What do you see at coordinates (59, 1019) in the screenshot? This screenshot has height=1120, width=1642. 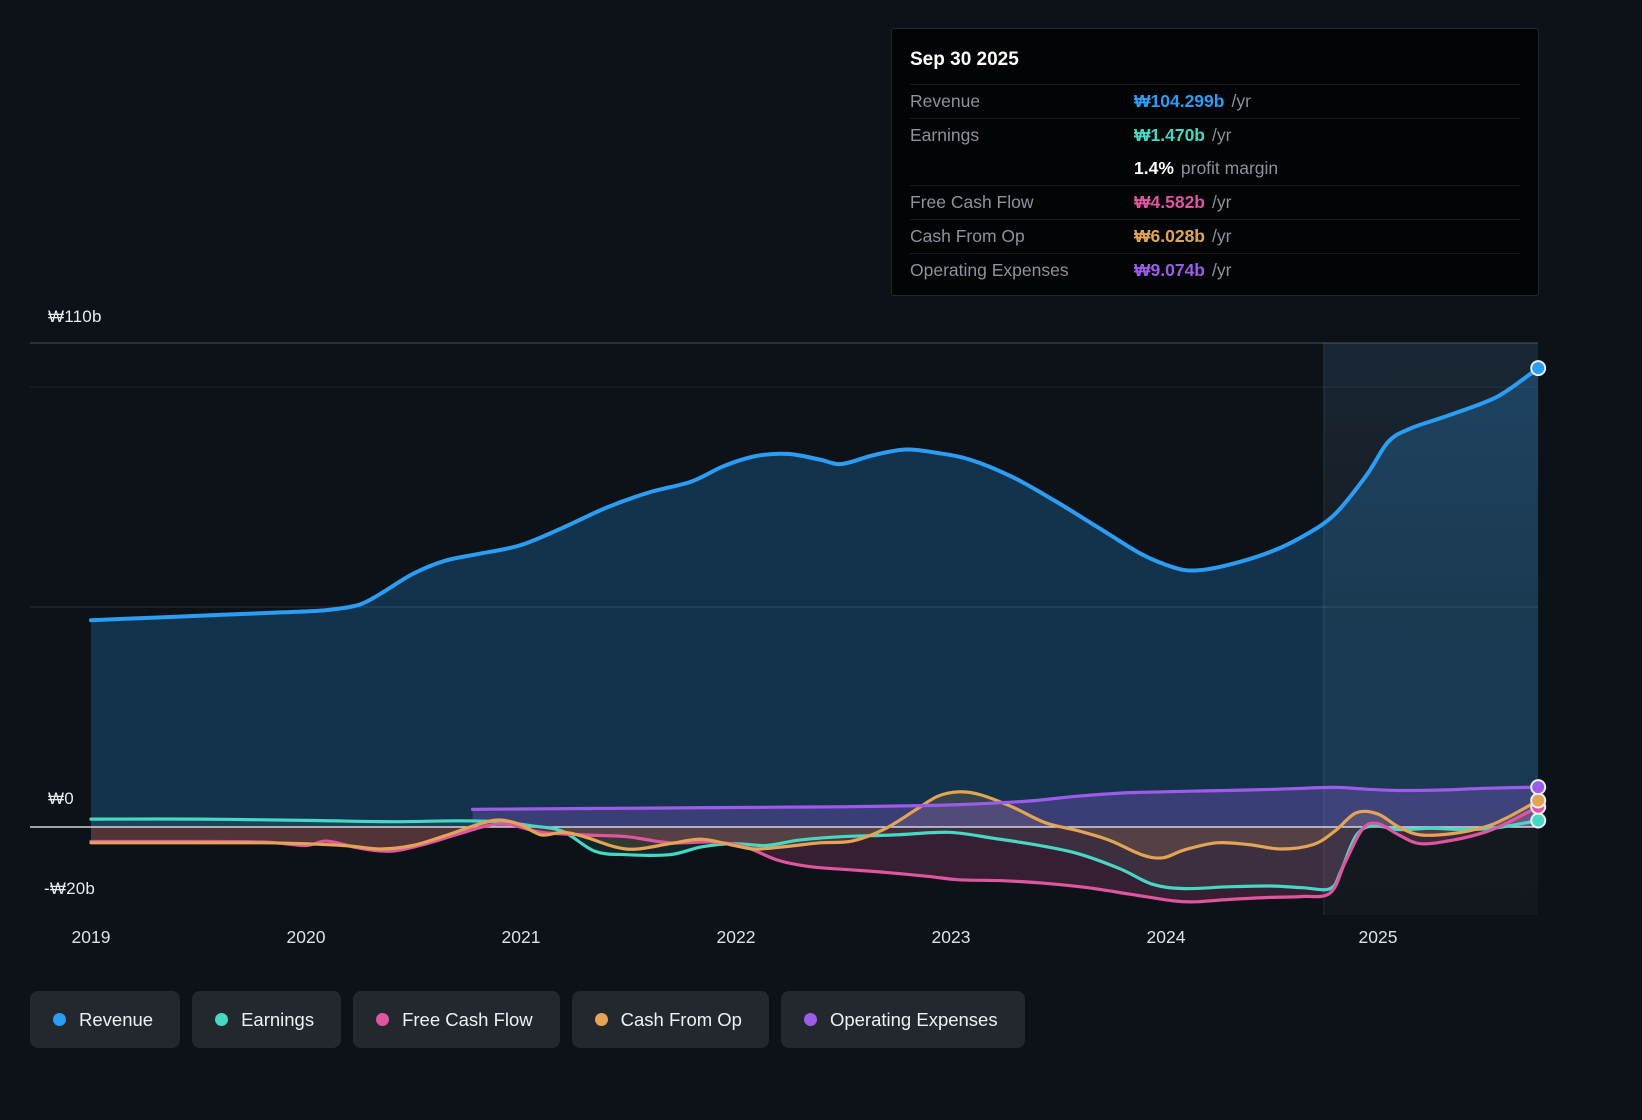 I see `revenue-dot-icon` at bounding box center [59, 1019].